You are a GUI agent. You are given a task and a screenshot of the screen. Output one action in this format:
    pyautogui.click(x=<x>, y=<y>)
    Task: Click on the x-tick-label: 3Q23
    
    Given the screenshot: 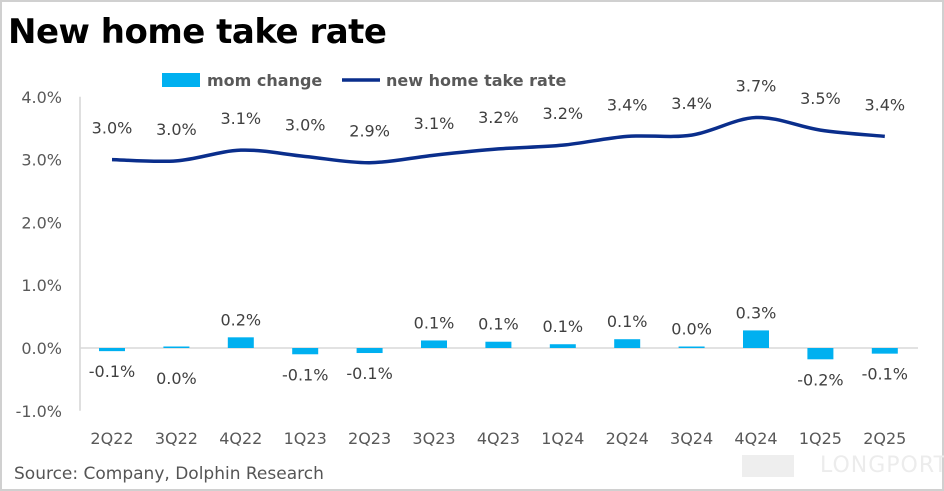 What is the action you would take?
    pyautogui.click(x=433, y=438)
    